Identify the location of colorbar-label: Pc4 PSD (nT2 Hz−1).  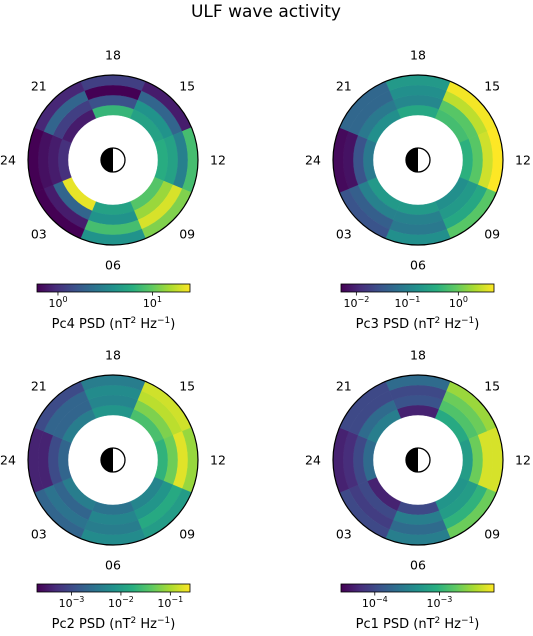
(114, 324).